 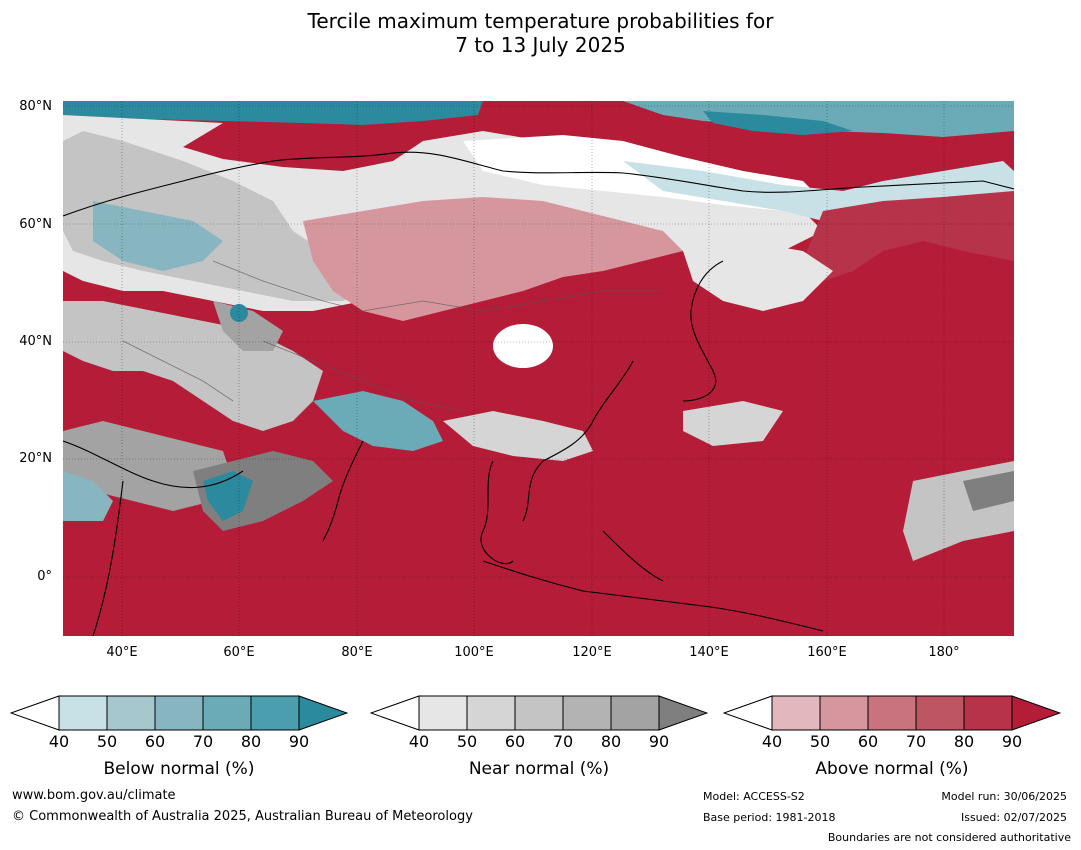 I want to click on near-tick-90: 90, so click(x=659, y=741).